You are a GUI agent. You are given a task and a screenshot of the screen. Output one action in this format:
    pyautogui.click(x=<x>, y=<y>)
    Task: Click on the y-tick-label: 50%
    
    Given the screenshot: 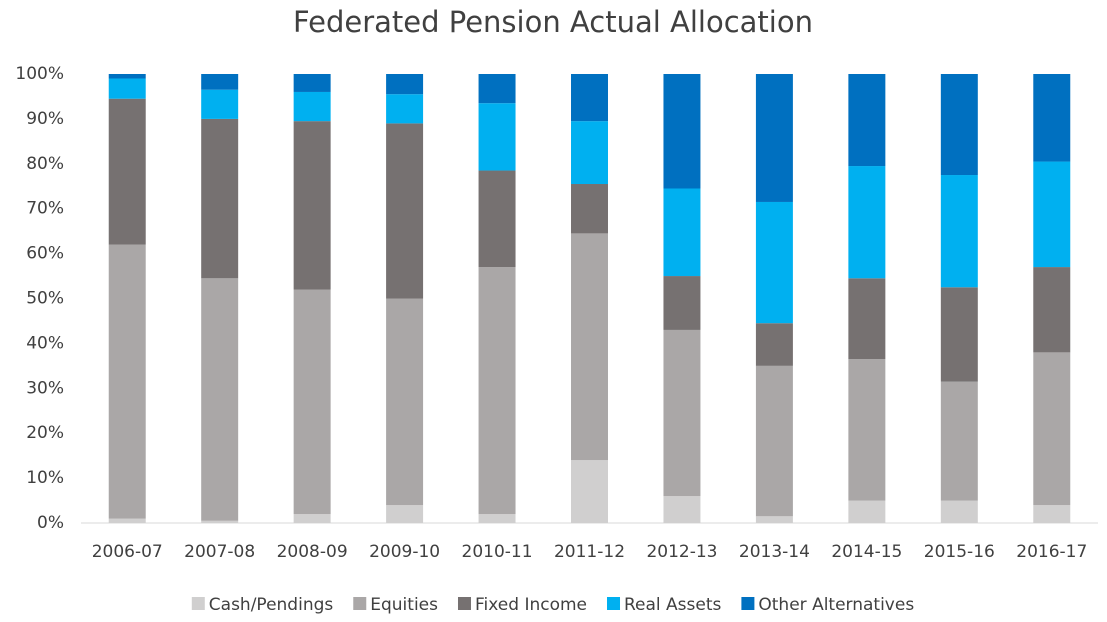 What is the action you would take?
    pyautogui.click(x=45, y=299)
    